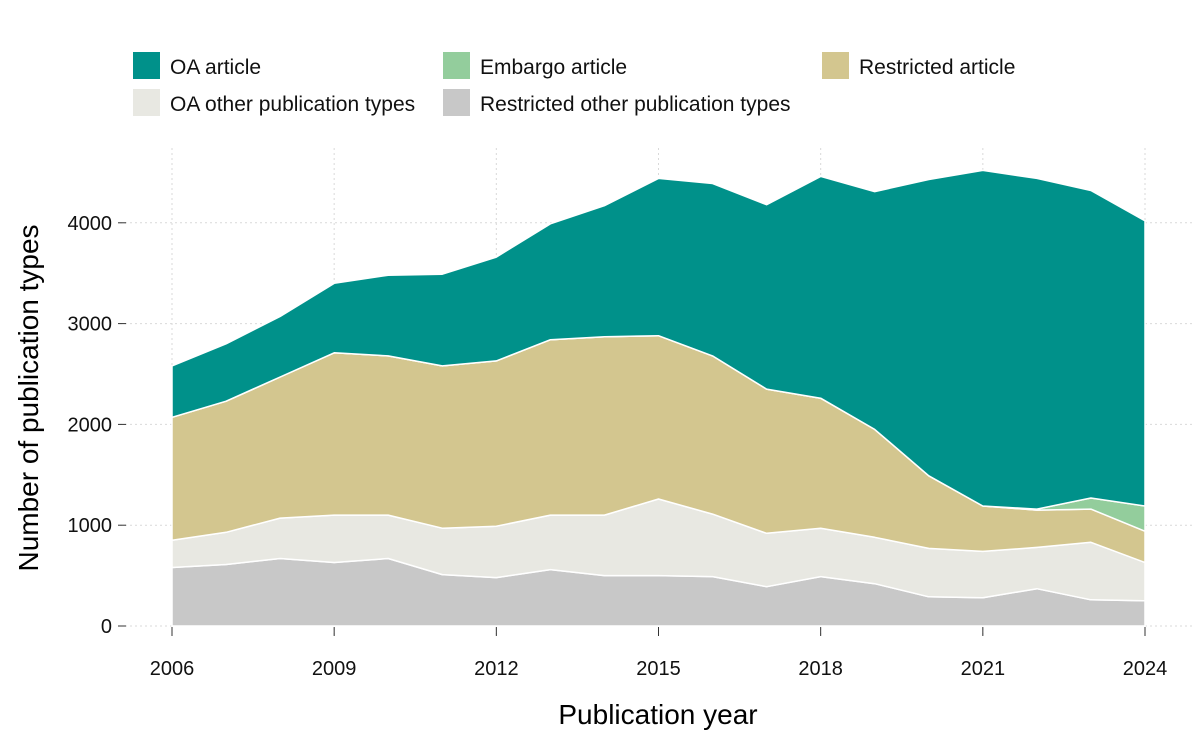  I want to click on legend-swatch-oa-other-publication-types, so click(146, 102).